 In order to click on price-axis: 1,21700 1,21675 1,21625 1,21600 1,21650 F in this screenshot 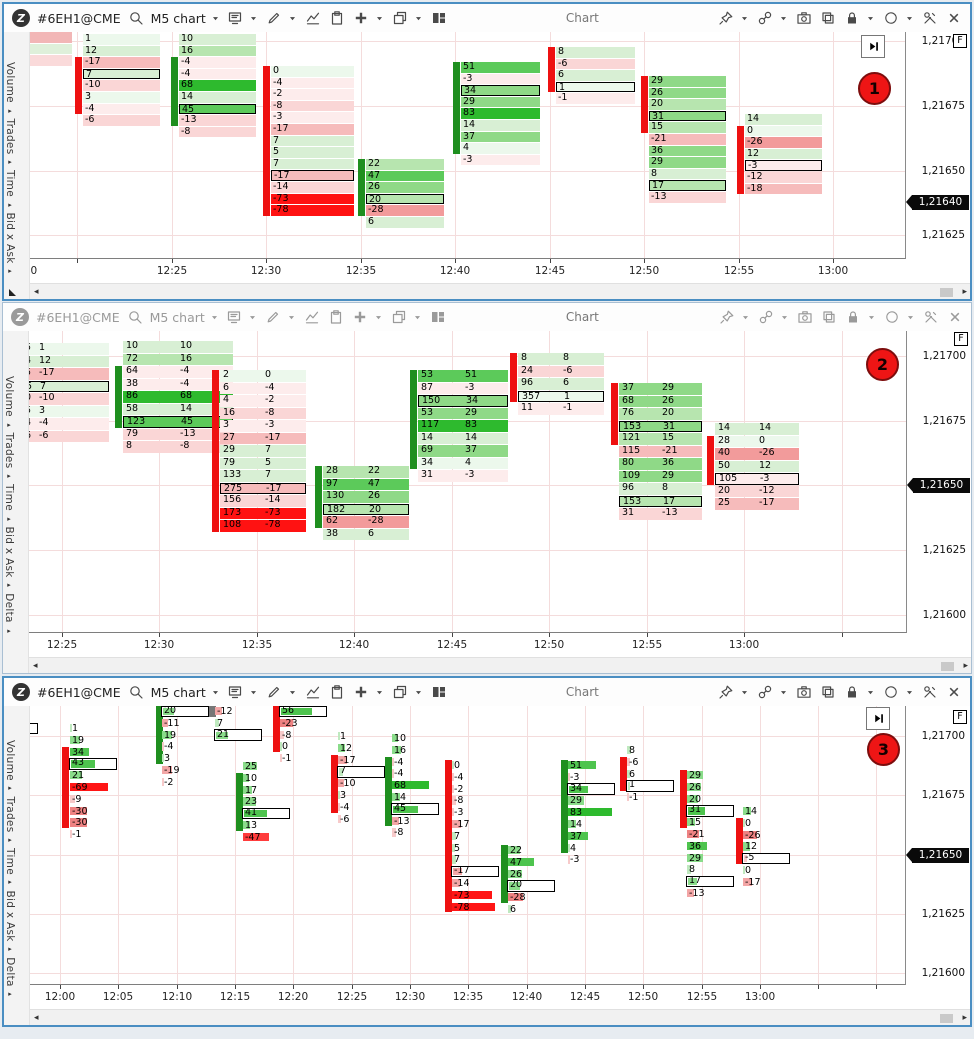, I will do `click(939, 482)`.